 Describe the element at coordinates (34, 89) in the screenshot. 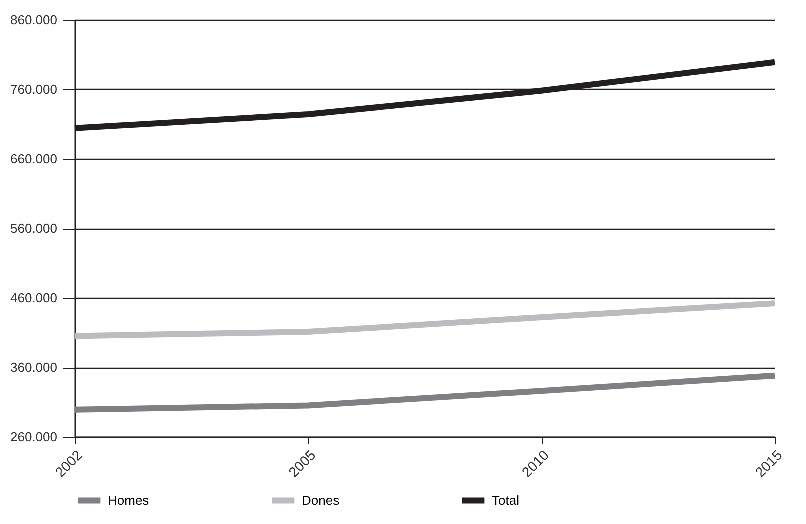

I see `y-tick-label: 760.000` at that location.